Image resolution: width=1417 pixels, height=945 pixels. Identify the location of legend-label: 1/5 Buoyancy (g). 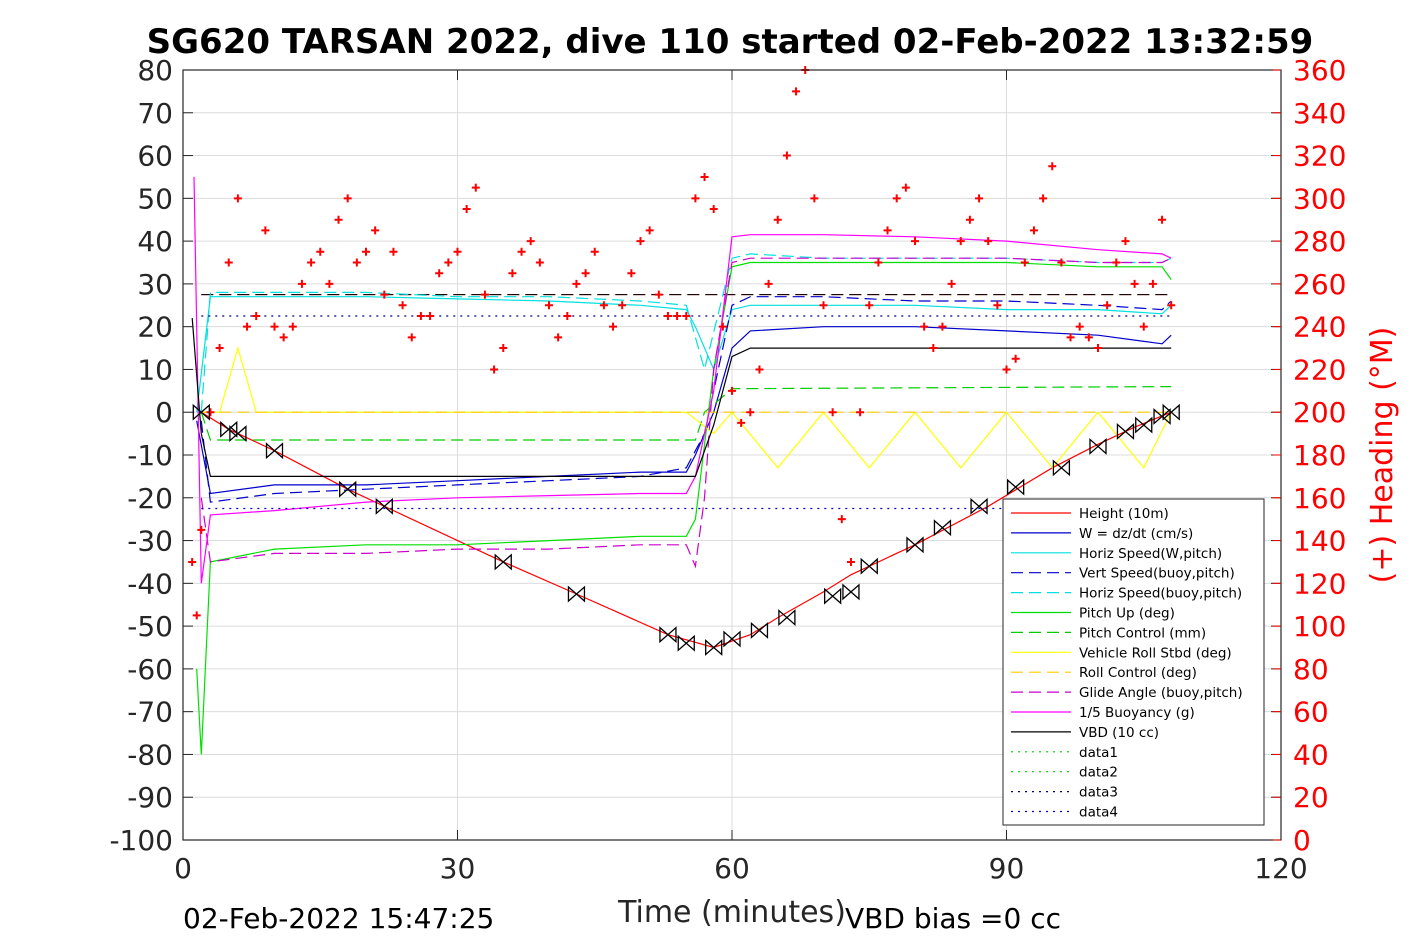
(1137, 713).